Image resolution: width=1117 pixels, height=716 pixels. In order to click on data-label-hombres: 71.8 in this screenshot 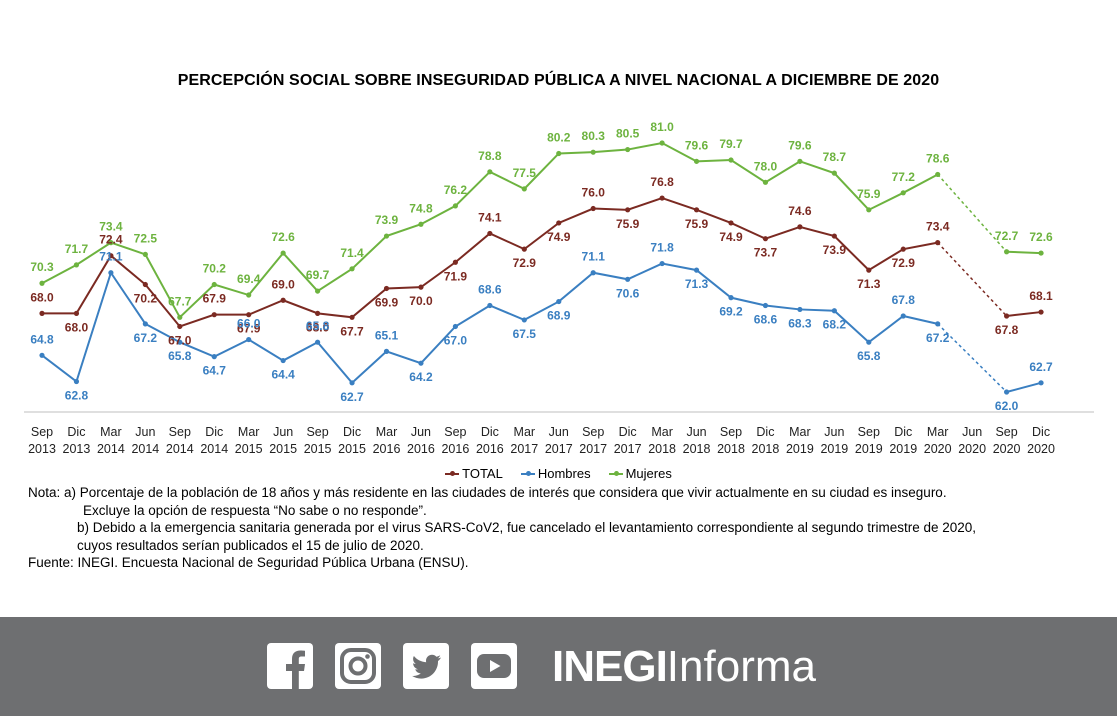, I will do `click(662, 248)`.